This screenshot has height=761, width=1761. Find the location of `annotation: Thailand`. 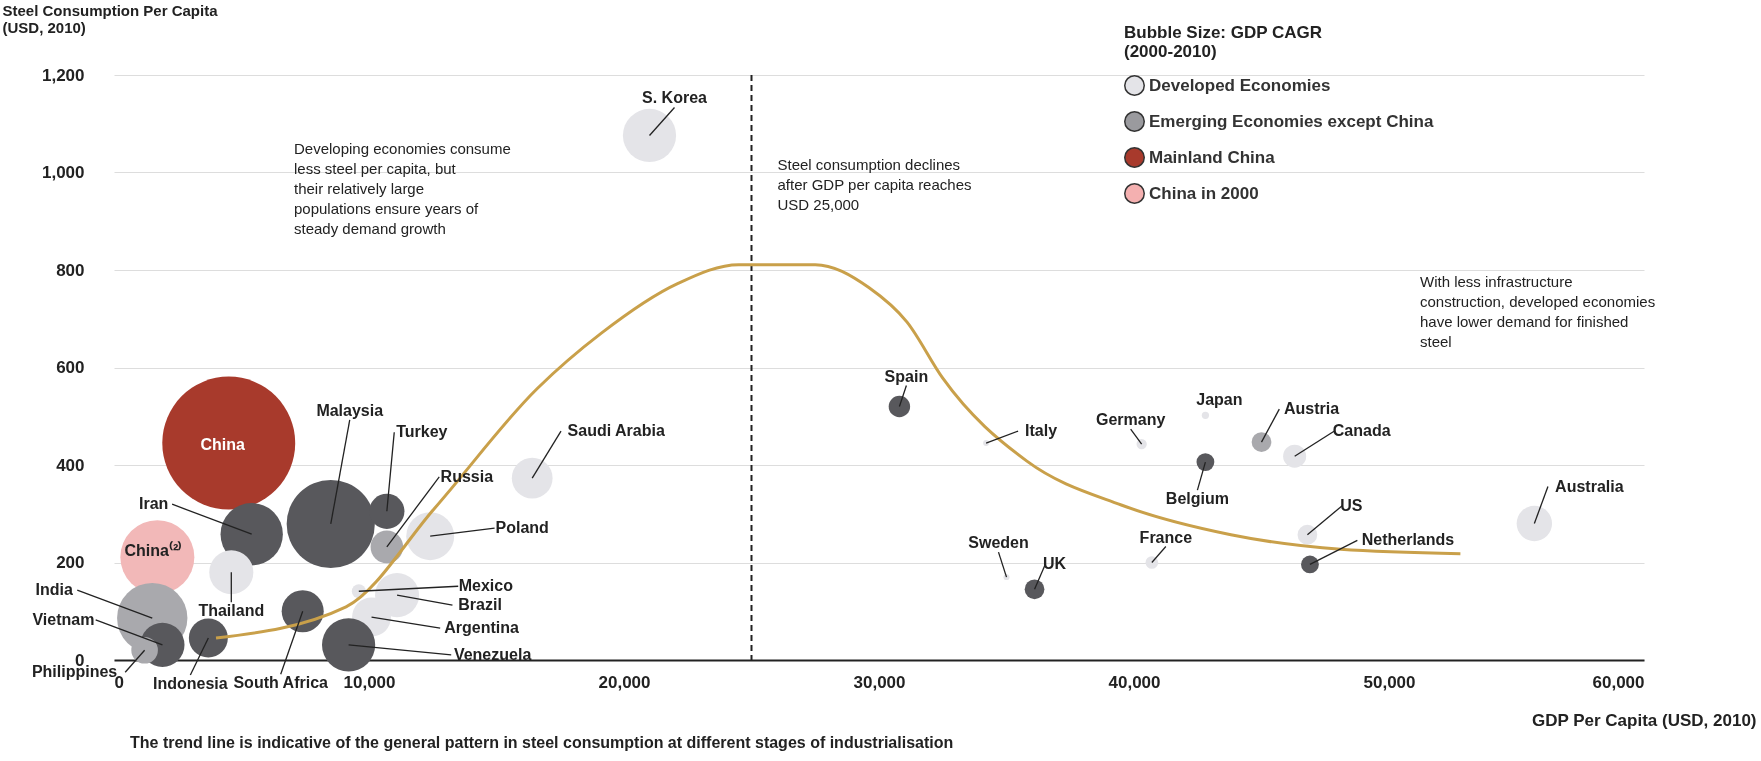

annotation: Thailand is located at coordinates (231, 611).